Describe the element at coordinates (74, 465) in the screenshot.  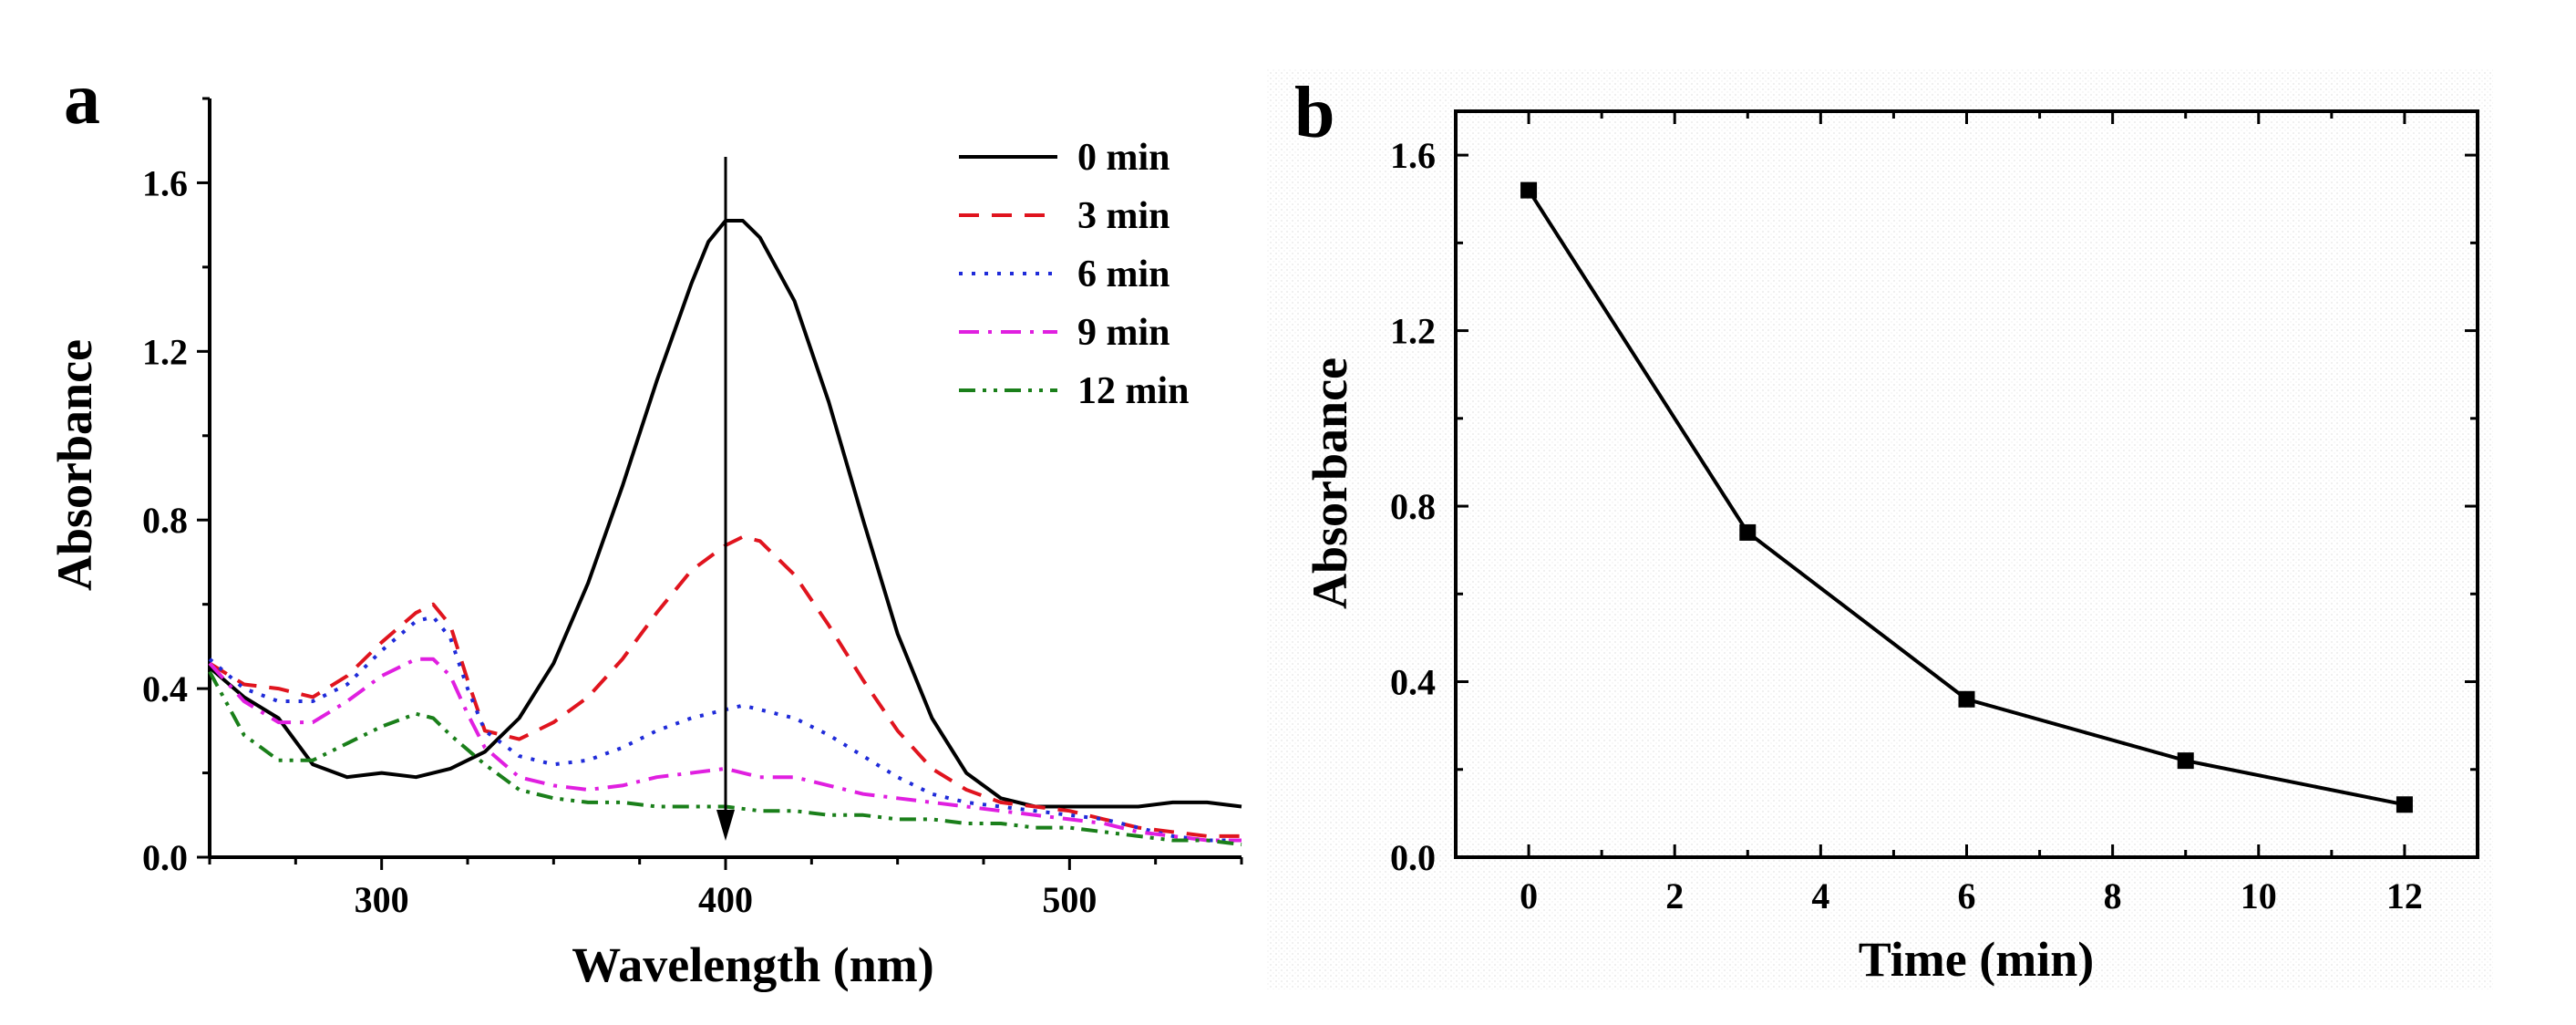
I see `panel-a-y-axis-title: Absorbance` at that location.